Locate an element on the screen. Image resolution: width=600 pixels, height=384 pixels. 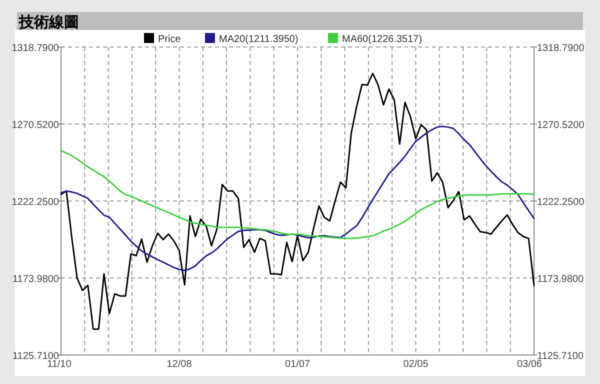
x-tick-label: 03/06 is located at coordinates (529, 364).